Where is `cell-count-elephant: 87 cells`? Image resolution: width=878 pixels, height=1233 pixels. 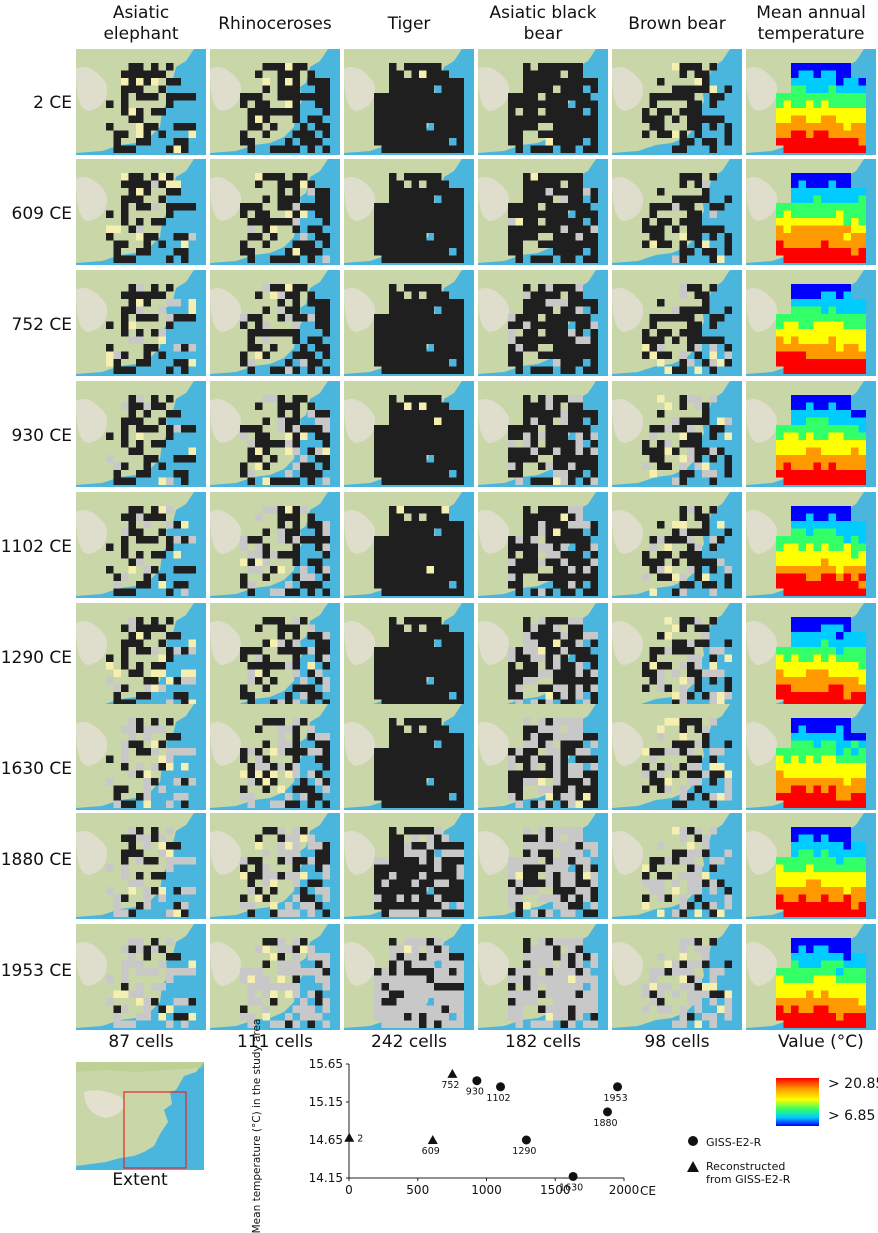
cell-count-elephant: 87 cells is located at coordinates (141, 1042).